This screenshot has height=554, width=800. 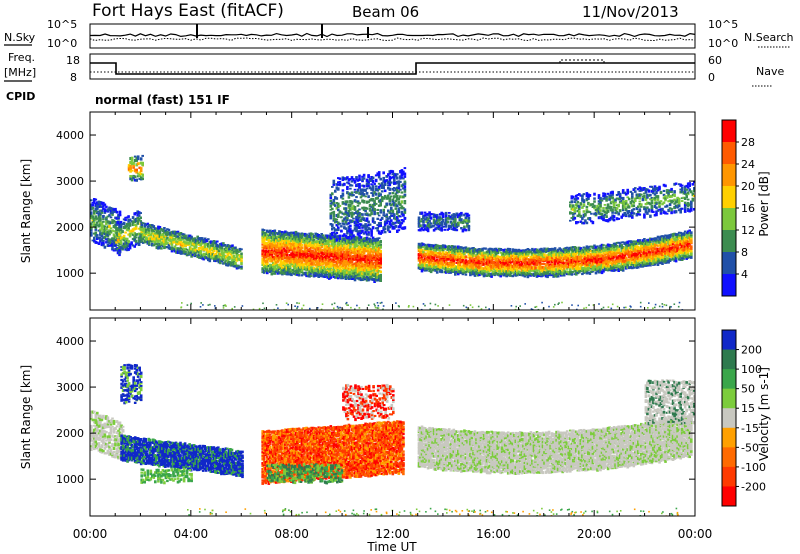 I want to click on noise-right-label: N.Search, so click(x=769, y=37).